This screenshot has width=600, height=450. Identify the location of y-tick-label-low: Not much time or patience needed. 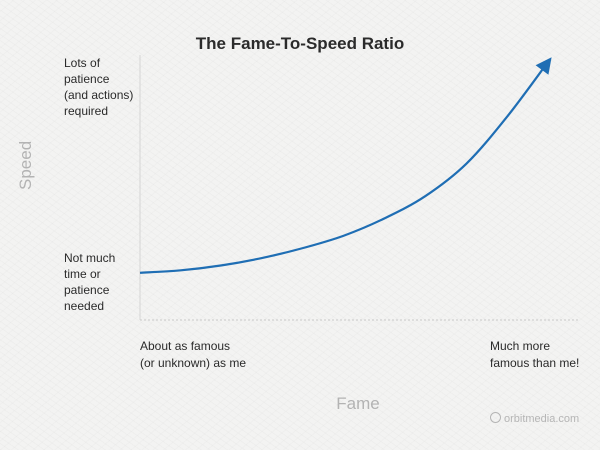
(104, 282).